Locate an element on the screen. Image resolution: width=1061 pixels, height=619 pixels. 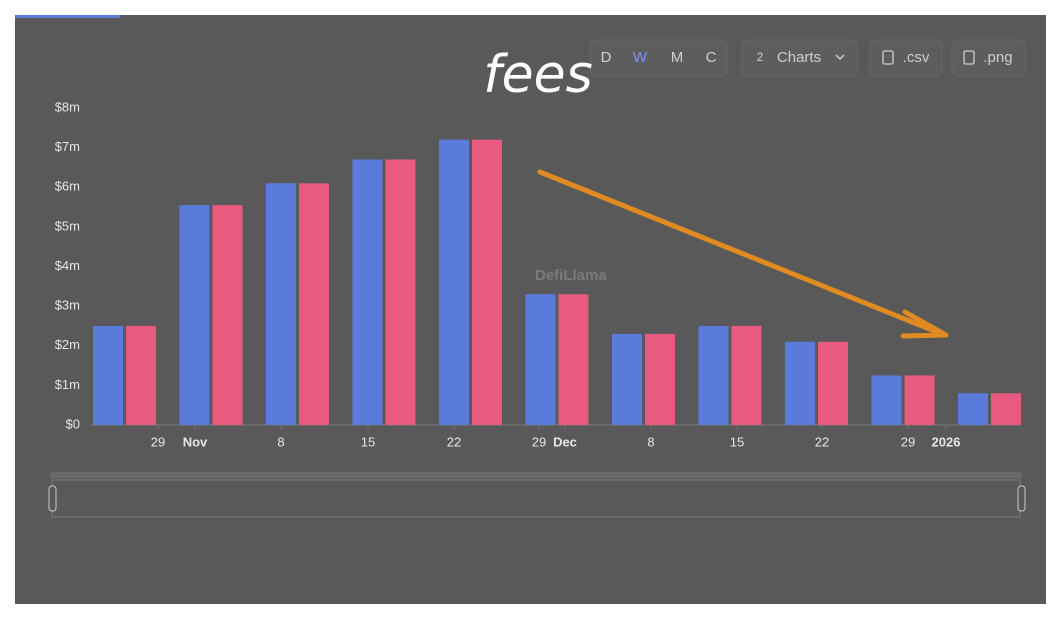
tab-indicator is located at coordinates (67, 16).